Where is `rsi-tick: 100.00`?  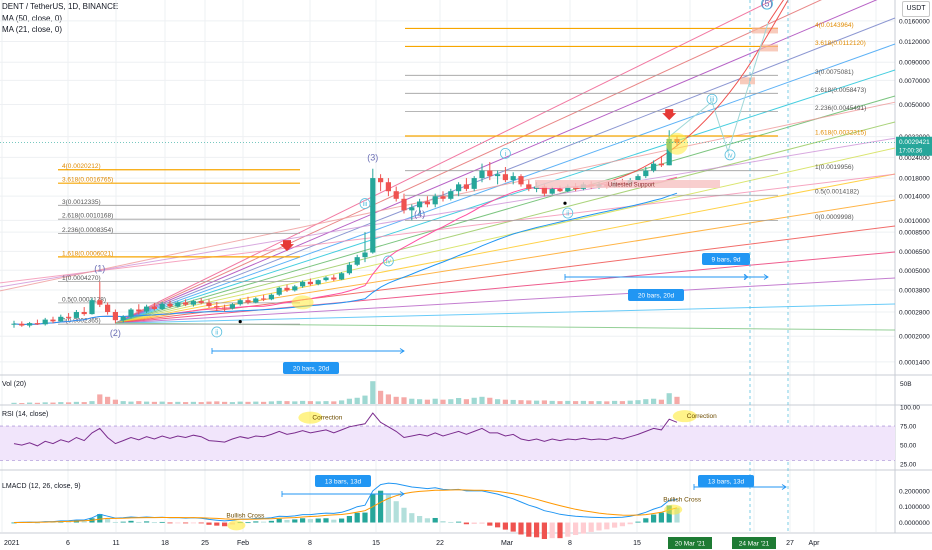 rsi-tick: 100.00 is located at coordinates (910, 408).